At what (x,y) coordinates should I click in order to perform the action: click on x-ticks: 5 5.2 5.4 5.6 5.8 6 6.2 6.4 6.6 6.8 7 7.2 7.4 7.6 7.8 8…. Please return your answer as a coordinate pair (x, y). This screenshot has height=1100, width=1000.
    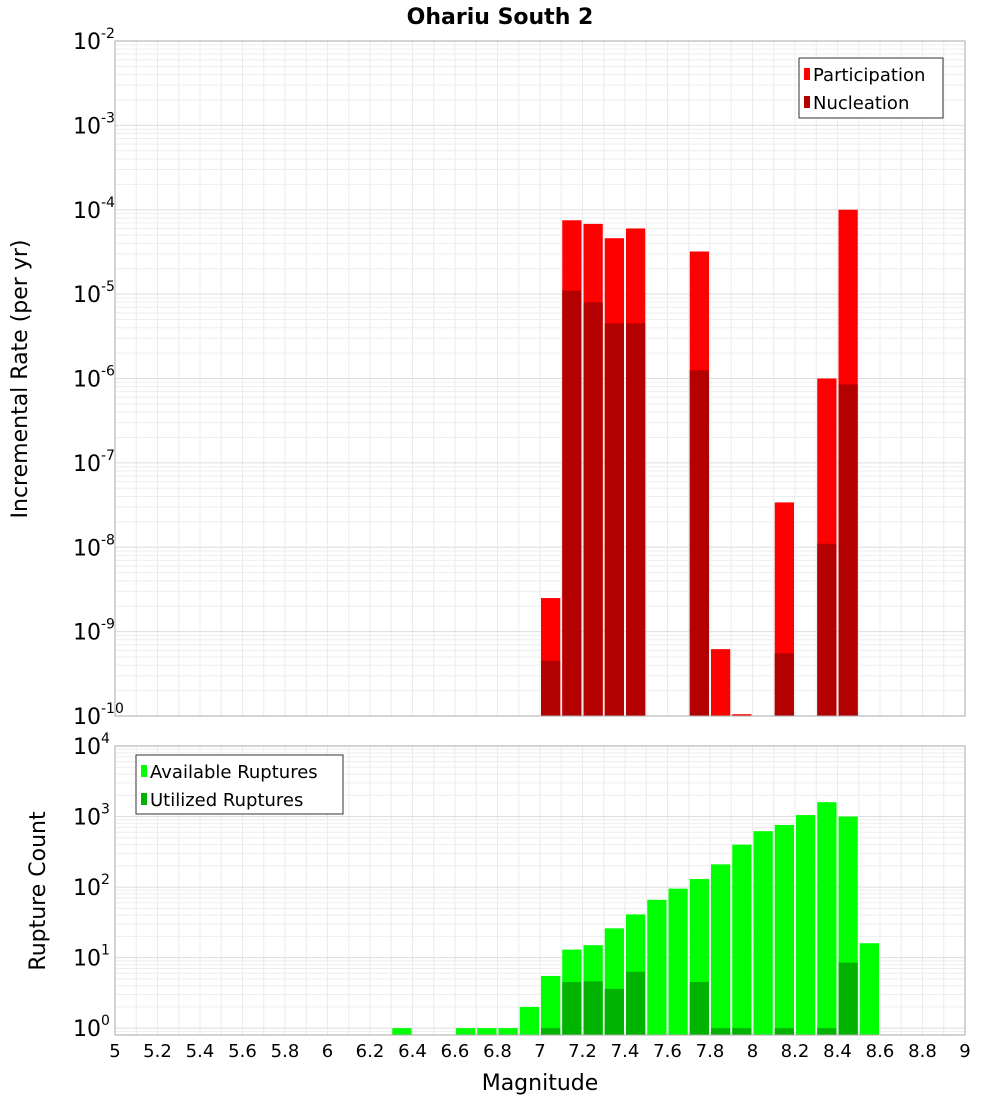
    Looking at the image, I should click on (539, 1051).